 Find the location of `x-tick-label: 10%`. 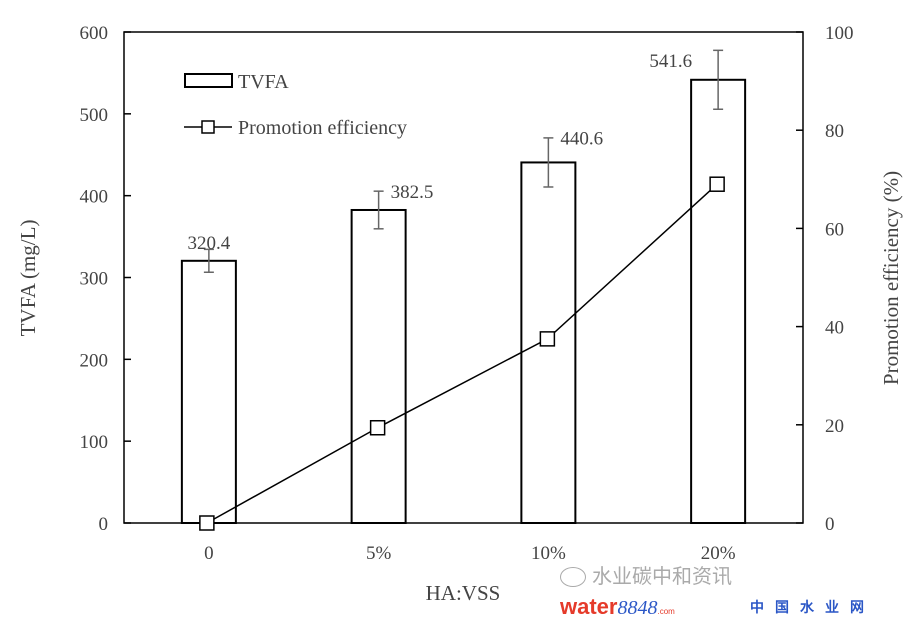

x-tick-label: 10% is located at coordinates (548, 553).